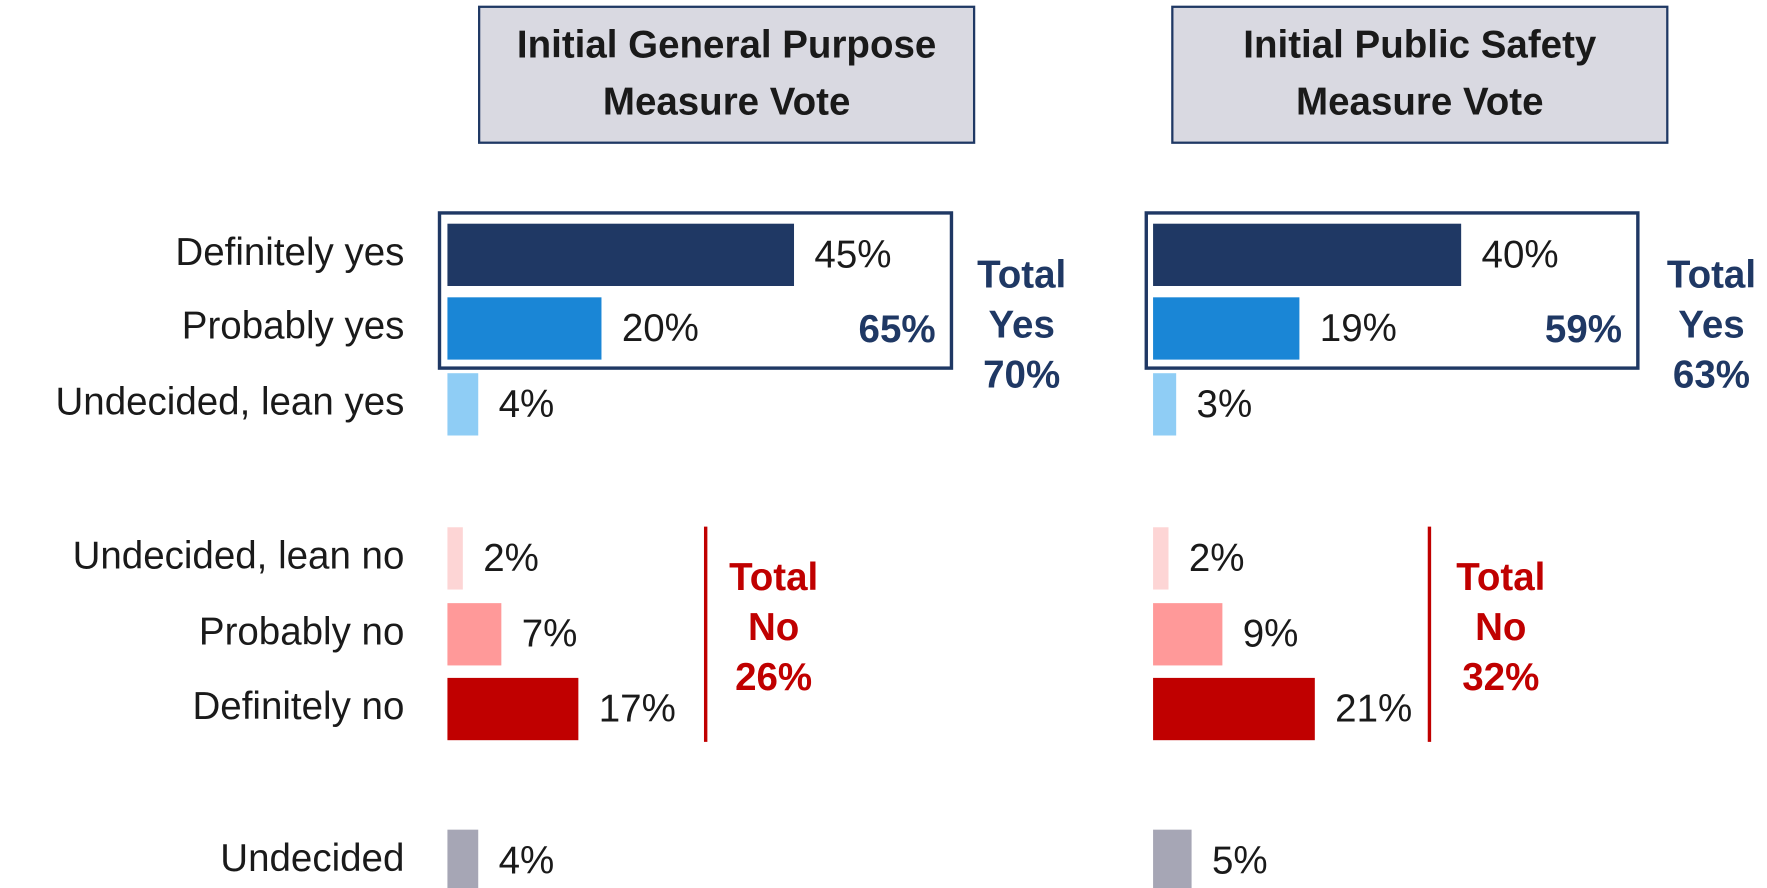 The image size is (1767, 888). What do you see at coordinates (1711, 374) in the screenshot?
I see `total-yes: 63%` at bounding box center [1711, 374].